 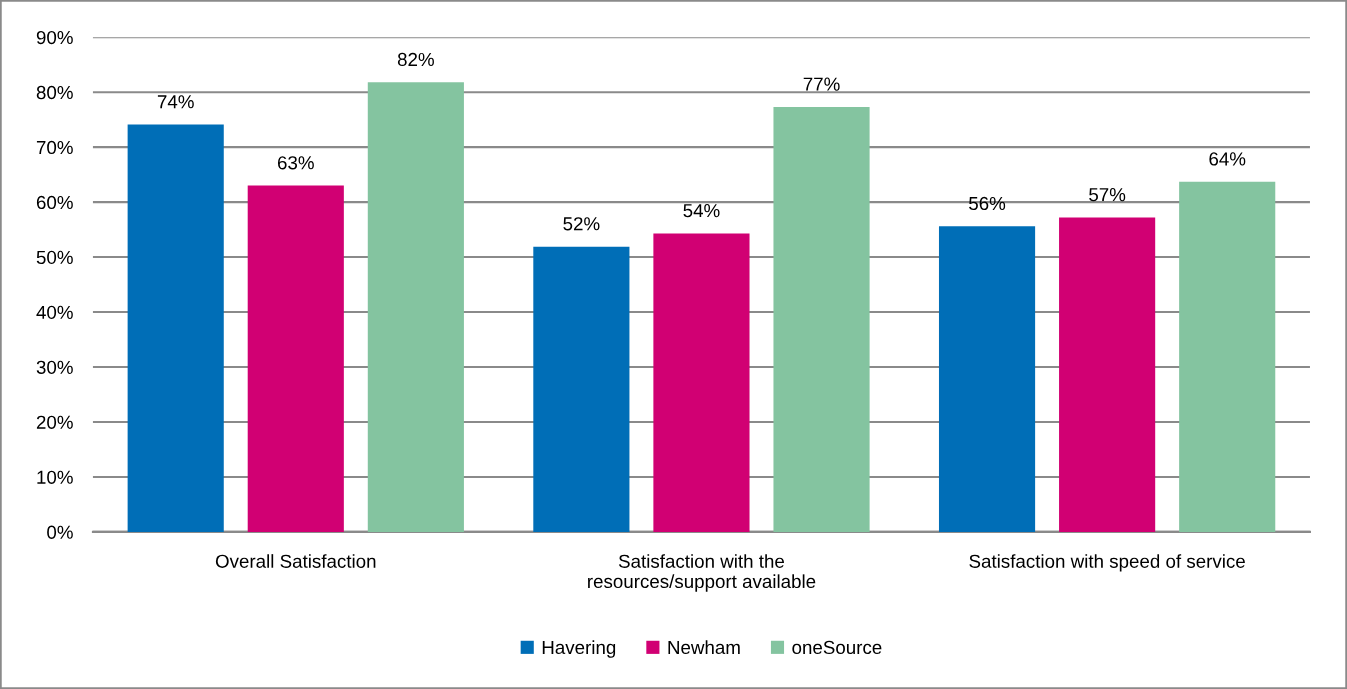 What do you see at coordinates (54, 257) in the screenshot?
I see `y-tick-label: 50%` at bounding box center [54, 257].